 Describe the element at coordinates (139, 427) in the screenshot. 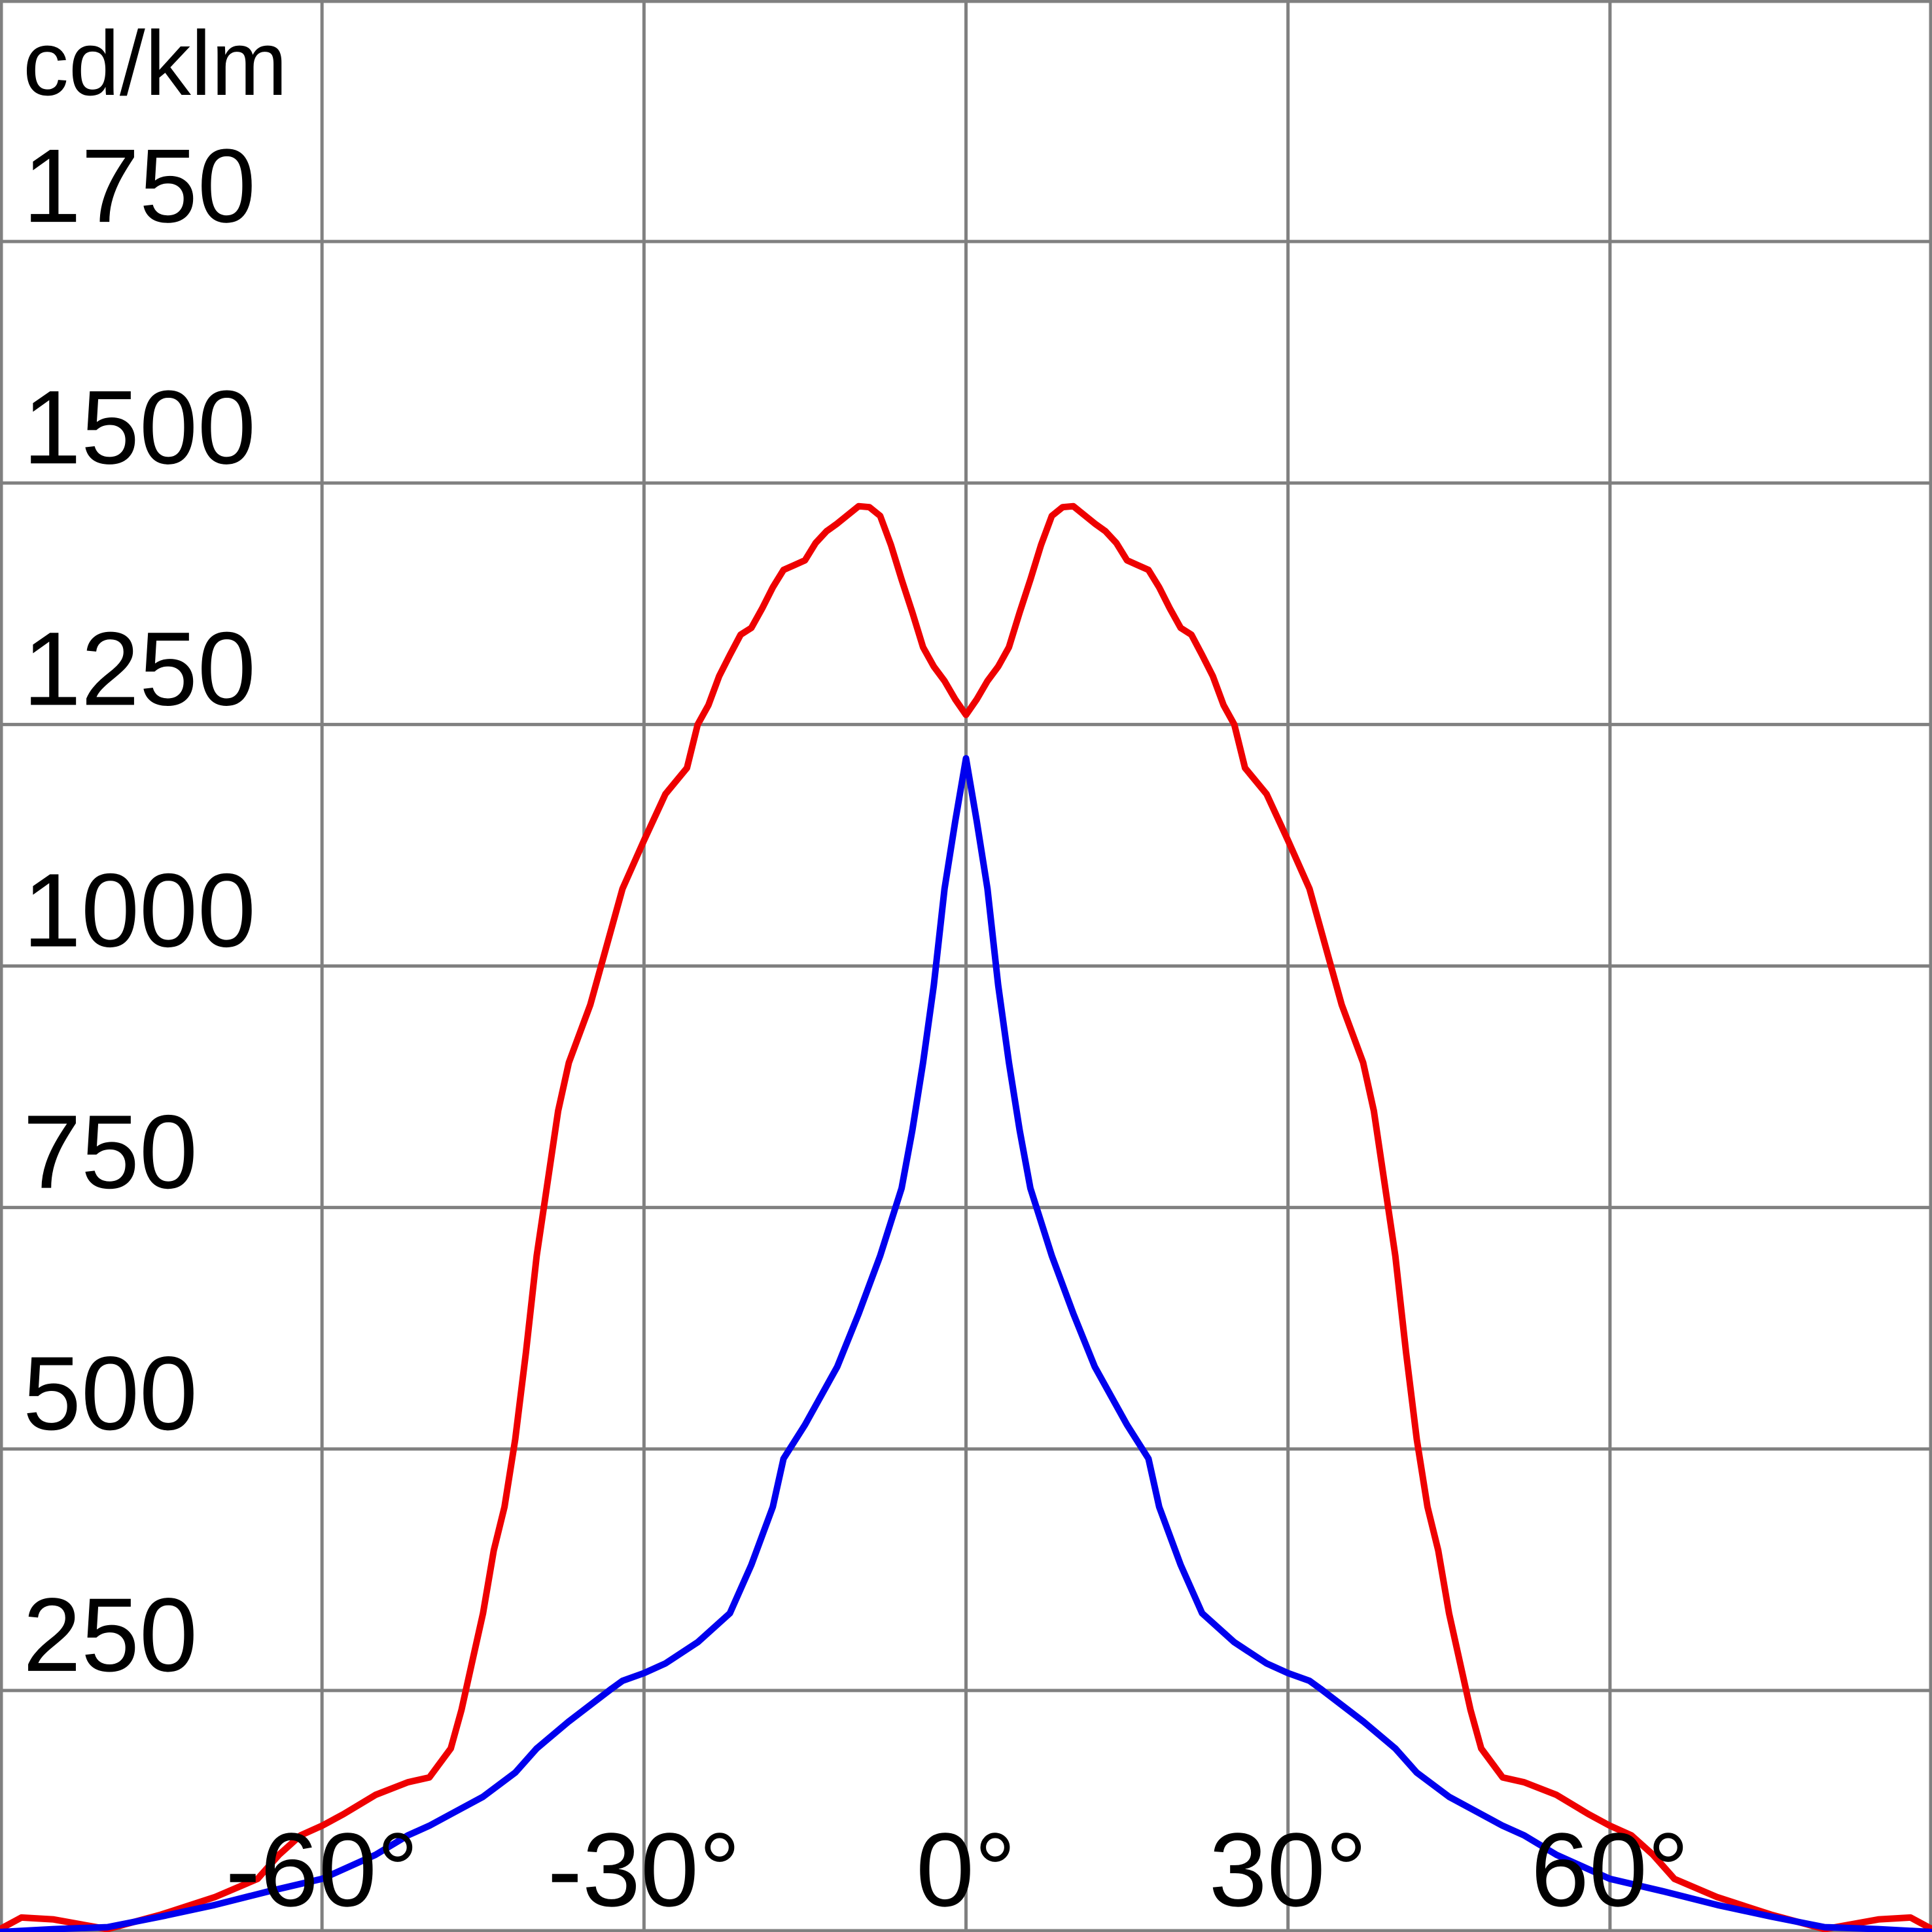

I see `y-tick-label: 1500` at that location.